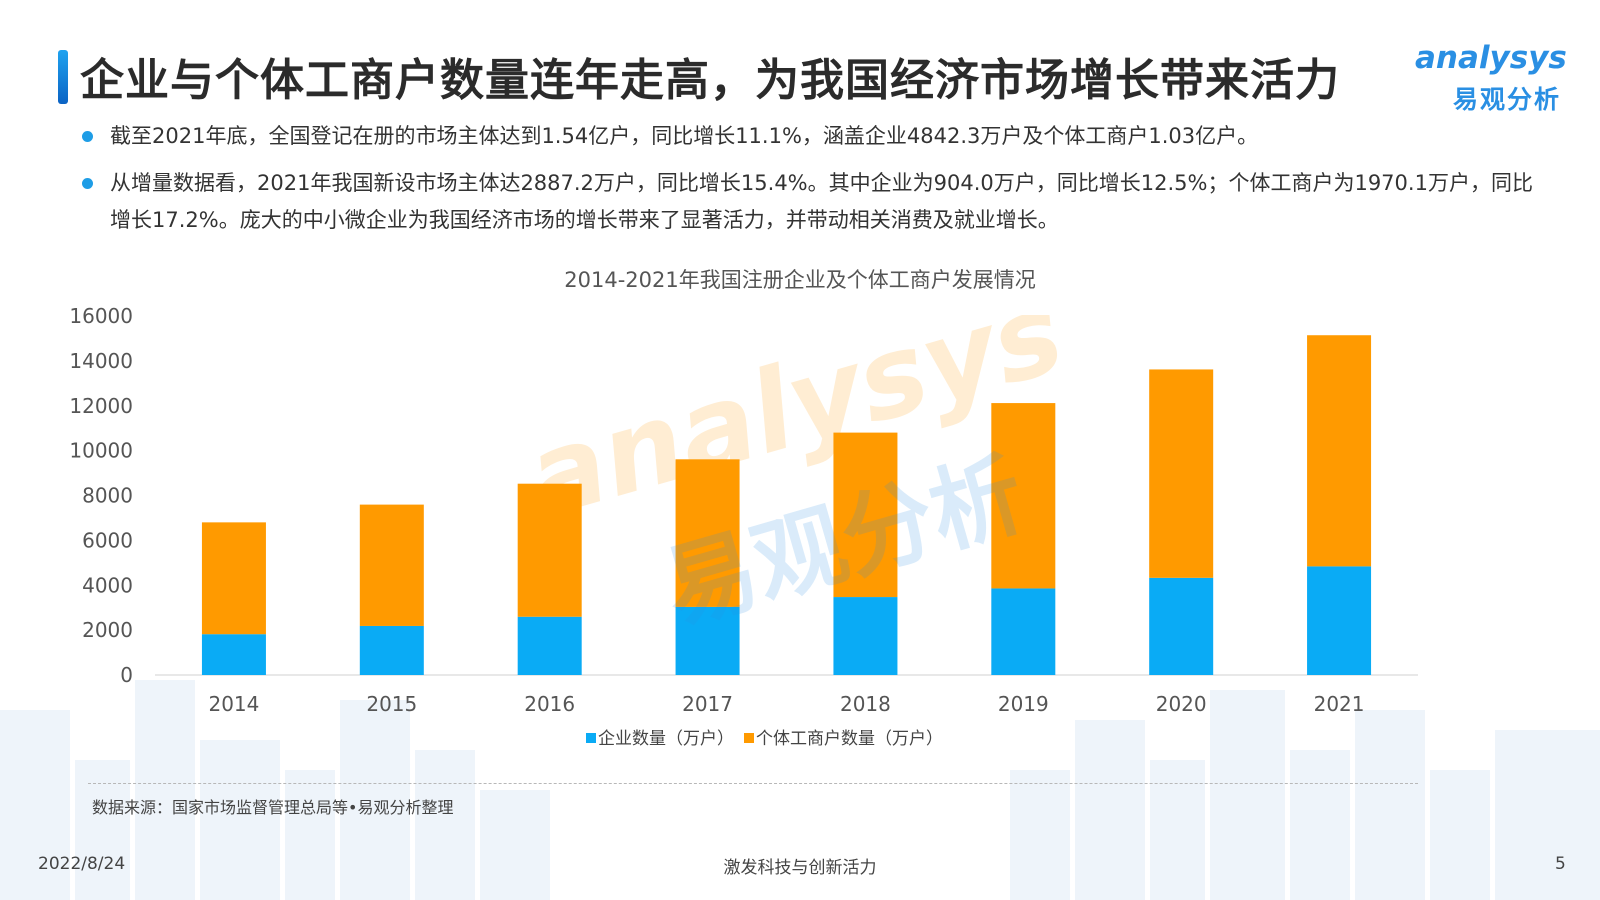 The image size is (1600, 900). What do you see at coordinates (849, 739) in the screenshot?
I see `legend-label: 个体工商户数量（万户）` at bounding box center [849, 739].